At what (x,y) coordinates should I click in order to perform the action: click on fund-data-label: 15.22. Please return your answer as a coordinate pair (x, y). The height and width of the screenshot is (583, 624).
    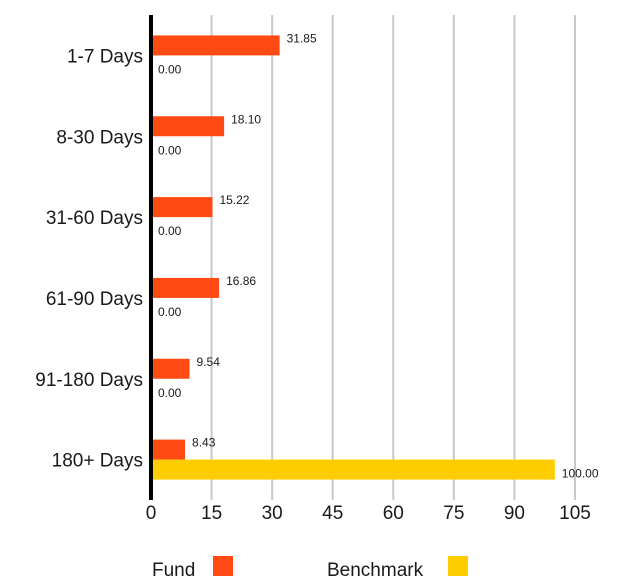
    Looking at the image, I should click on (234, 200).